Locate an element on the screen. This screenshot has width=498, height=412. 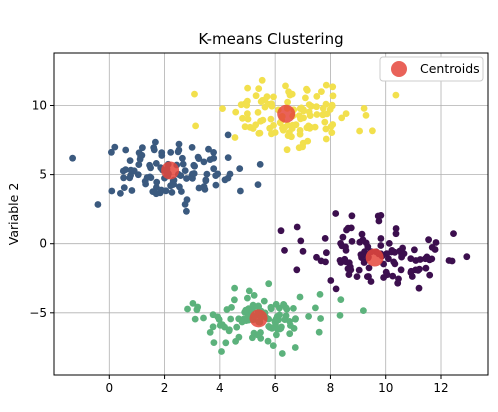
x-tick-label: 2 is located at coordinates (165, 388).